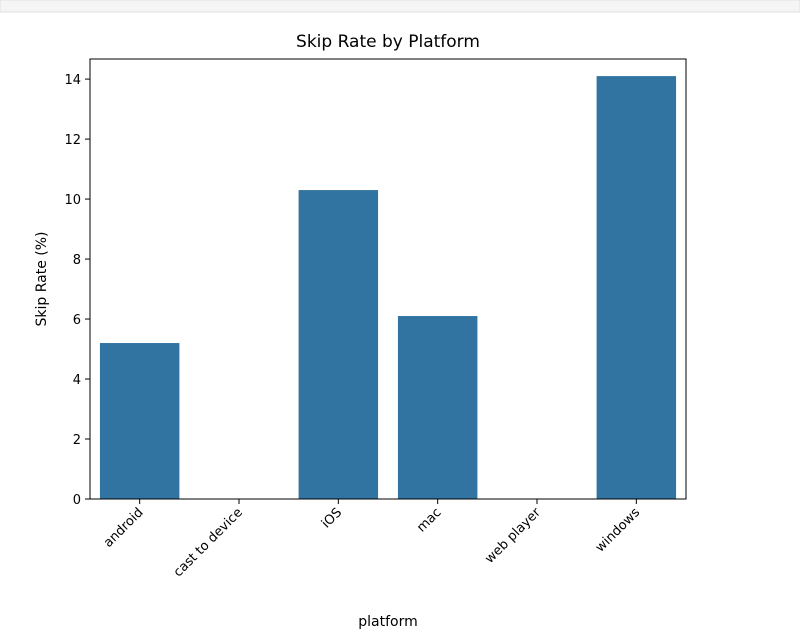  I want to click on x-tick-label: web player, so click(513, 536).